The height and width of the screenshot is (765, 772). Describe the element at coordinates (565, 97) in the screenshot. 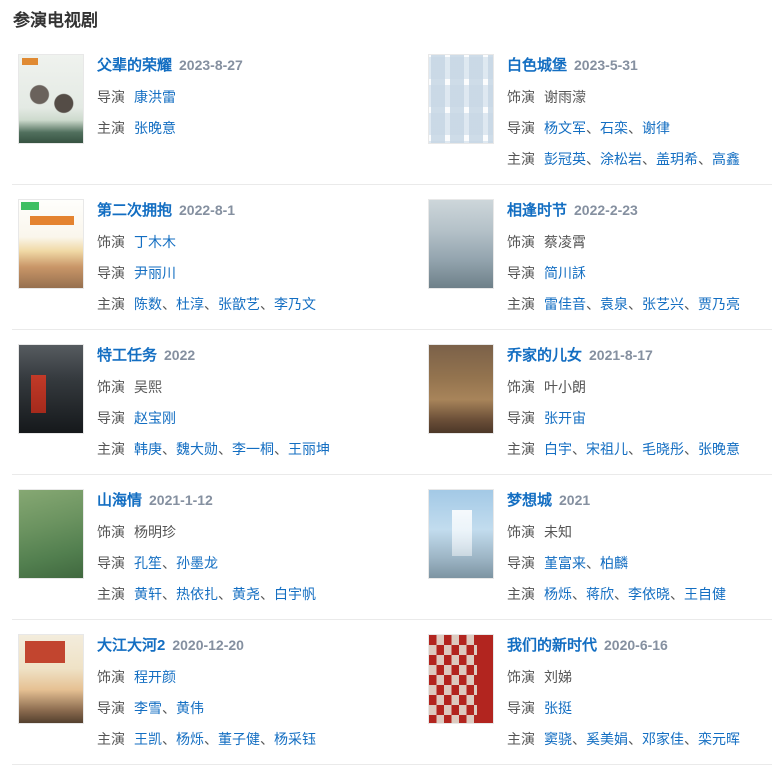

I see `character-name: 谢雨濛` at that location.